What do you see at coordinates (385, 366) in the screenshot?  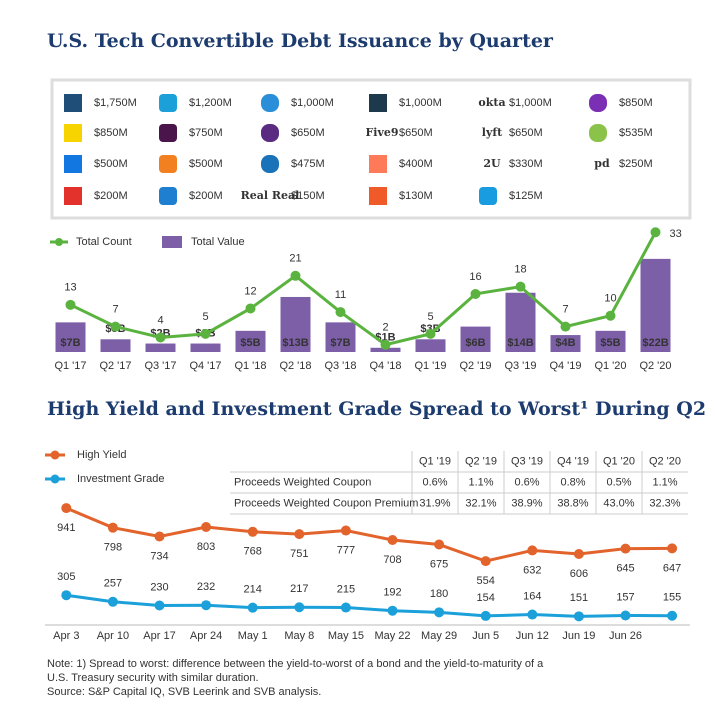 I see `x-tick-label: Q4 '18` at bounding box center [385, 366].